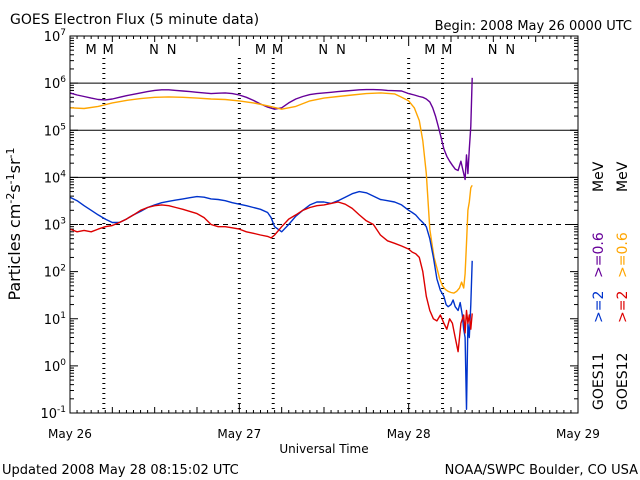  Describe the element at coordinates (55, 225) in the screenshot. I see `y-tick-label: 10³` at that location.